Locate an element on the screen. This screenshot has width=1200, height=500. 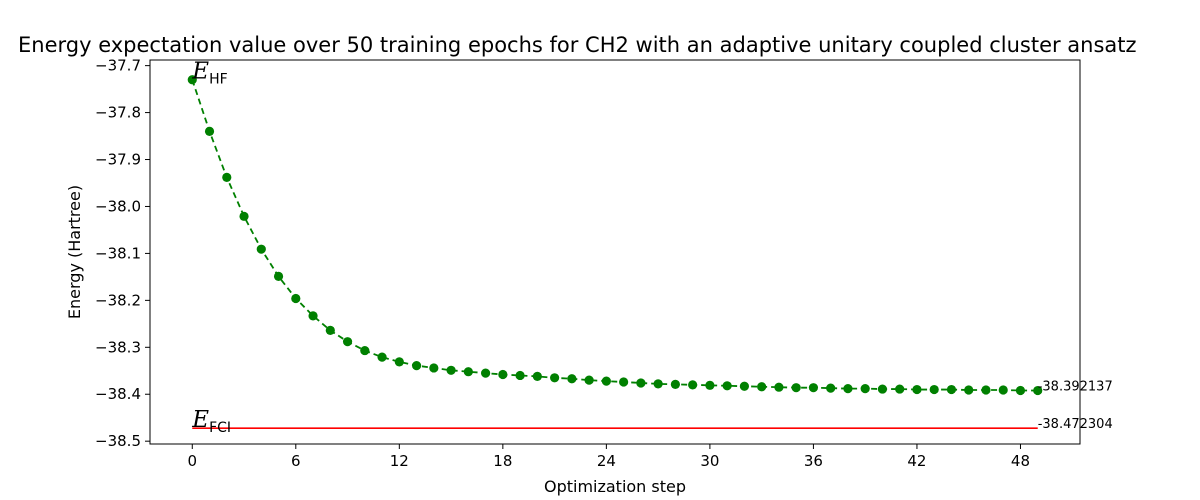
y-tick-label: −38.1 is located at coordinates (118, 253).